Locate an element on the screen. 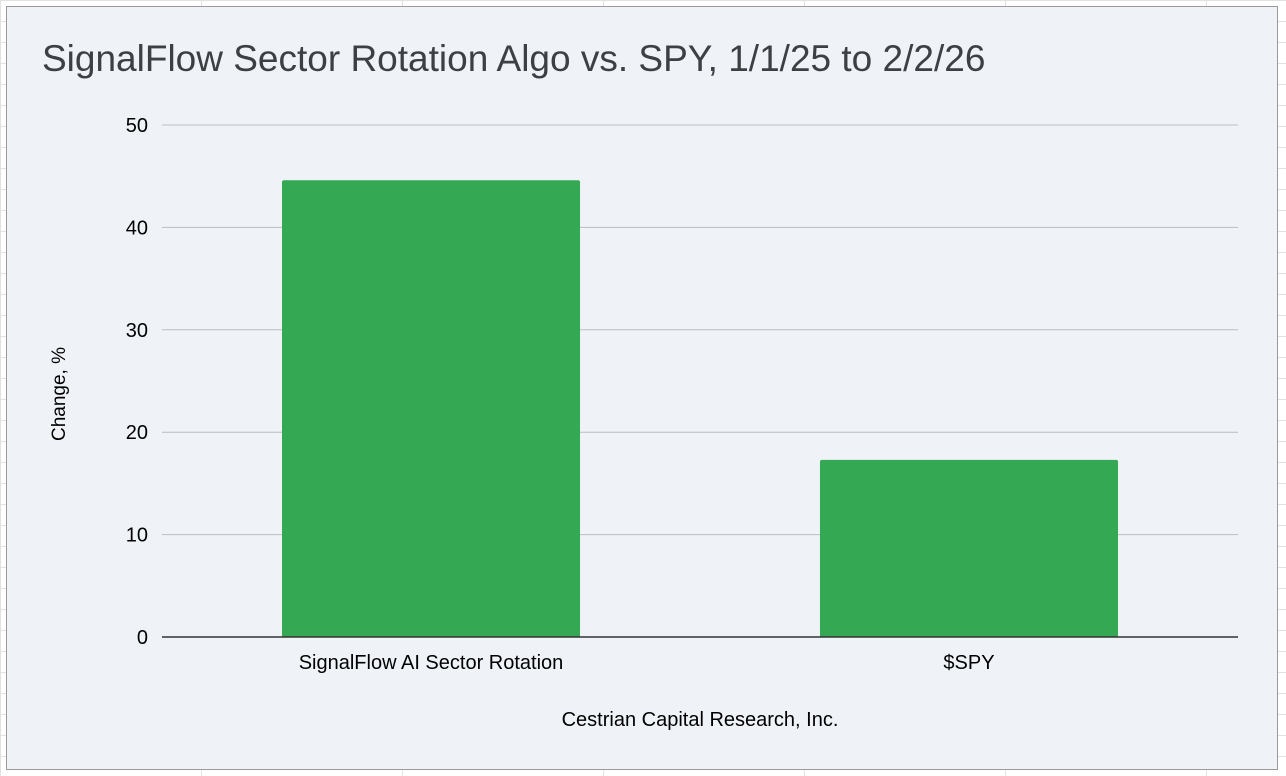 The height and width of the screenshot is (776, 1286). y-axis-label: Change, % is located at coordinates (59, 394).